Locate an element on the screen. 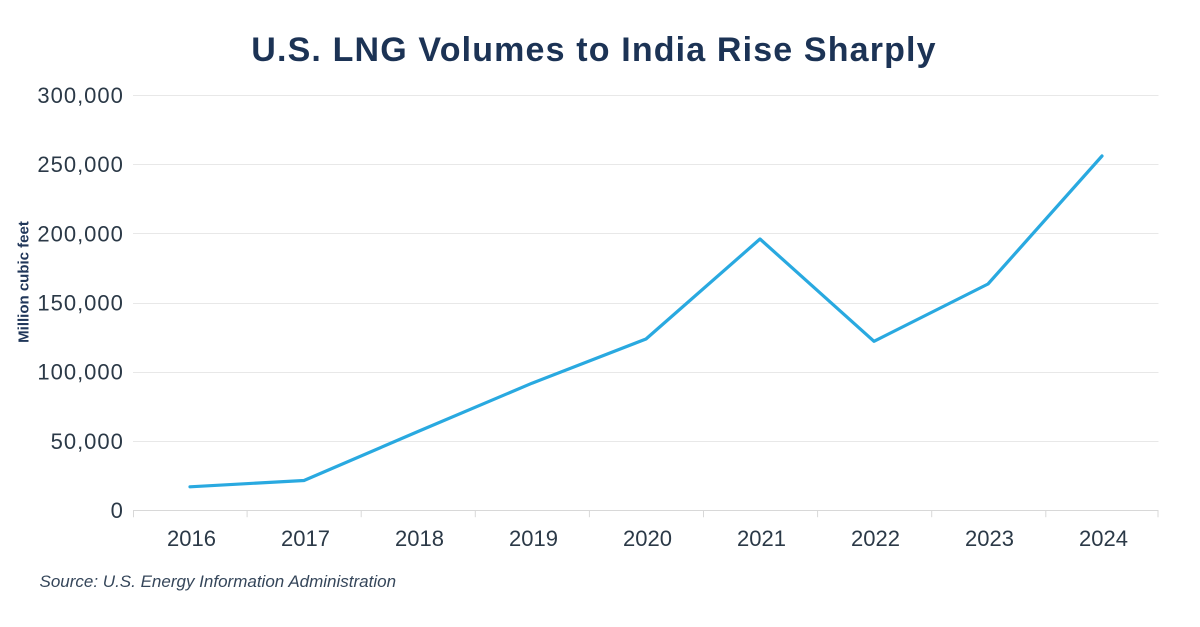  svg-text: 2022 is located at coordinates (875, 538).